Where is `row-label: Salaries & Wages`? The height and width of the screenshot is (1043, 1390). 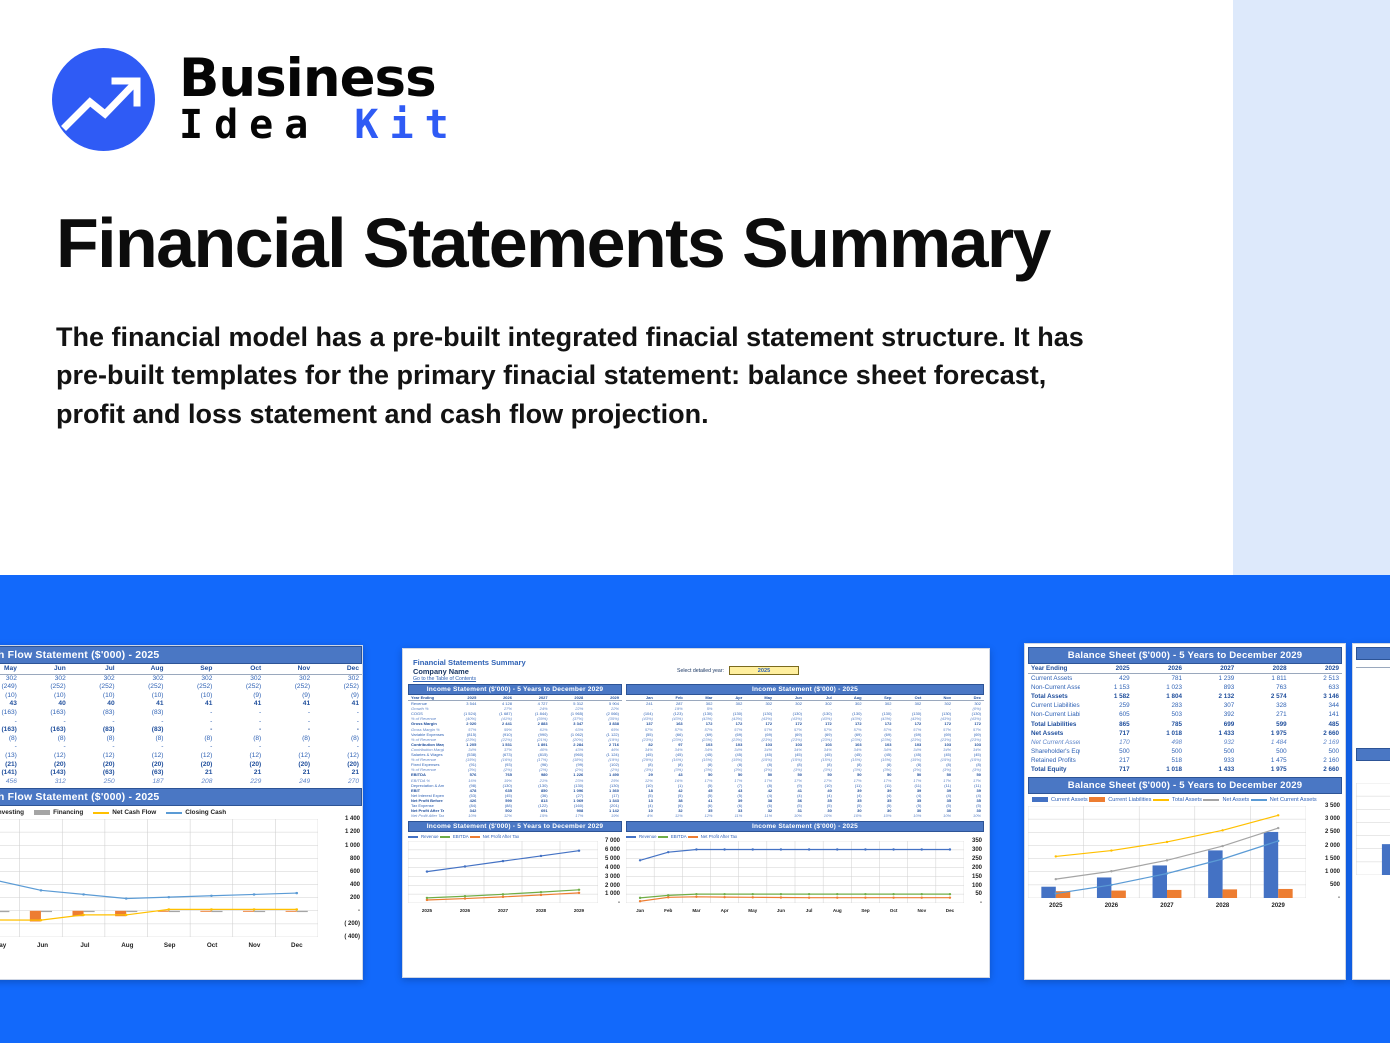 row-label: Salaries & Wages is located at coordinates (427, 755).